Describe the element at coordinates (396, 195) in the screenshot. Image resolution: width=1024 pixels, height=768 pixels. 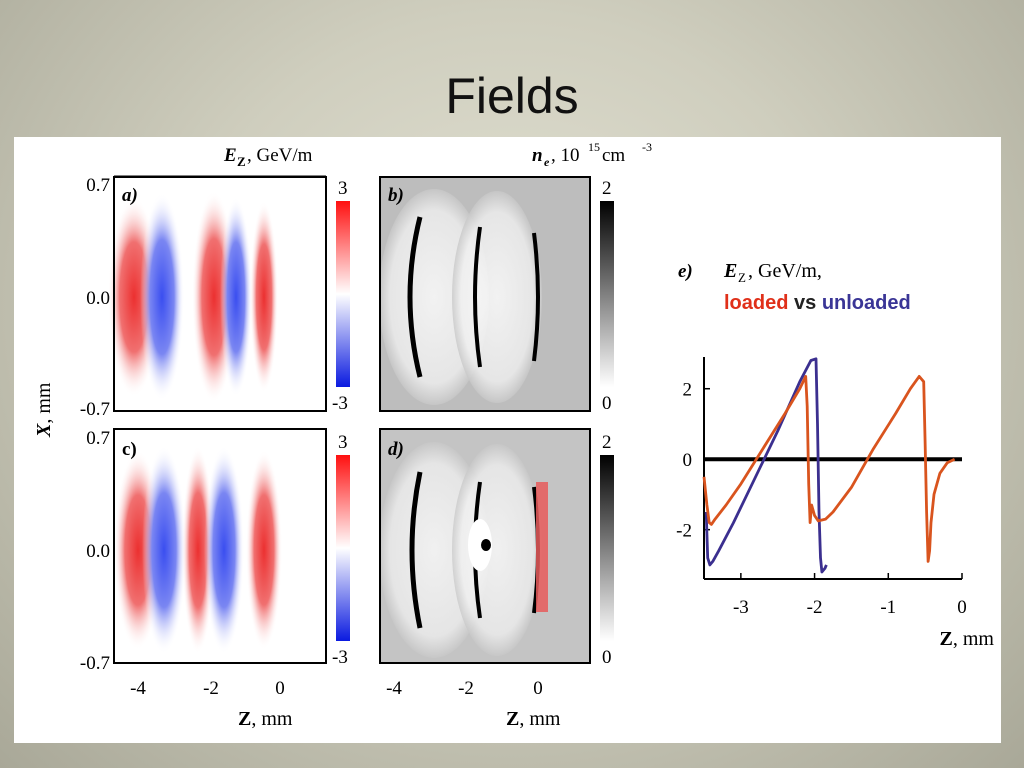
I see `panel-b-label: b)` at that location.